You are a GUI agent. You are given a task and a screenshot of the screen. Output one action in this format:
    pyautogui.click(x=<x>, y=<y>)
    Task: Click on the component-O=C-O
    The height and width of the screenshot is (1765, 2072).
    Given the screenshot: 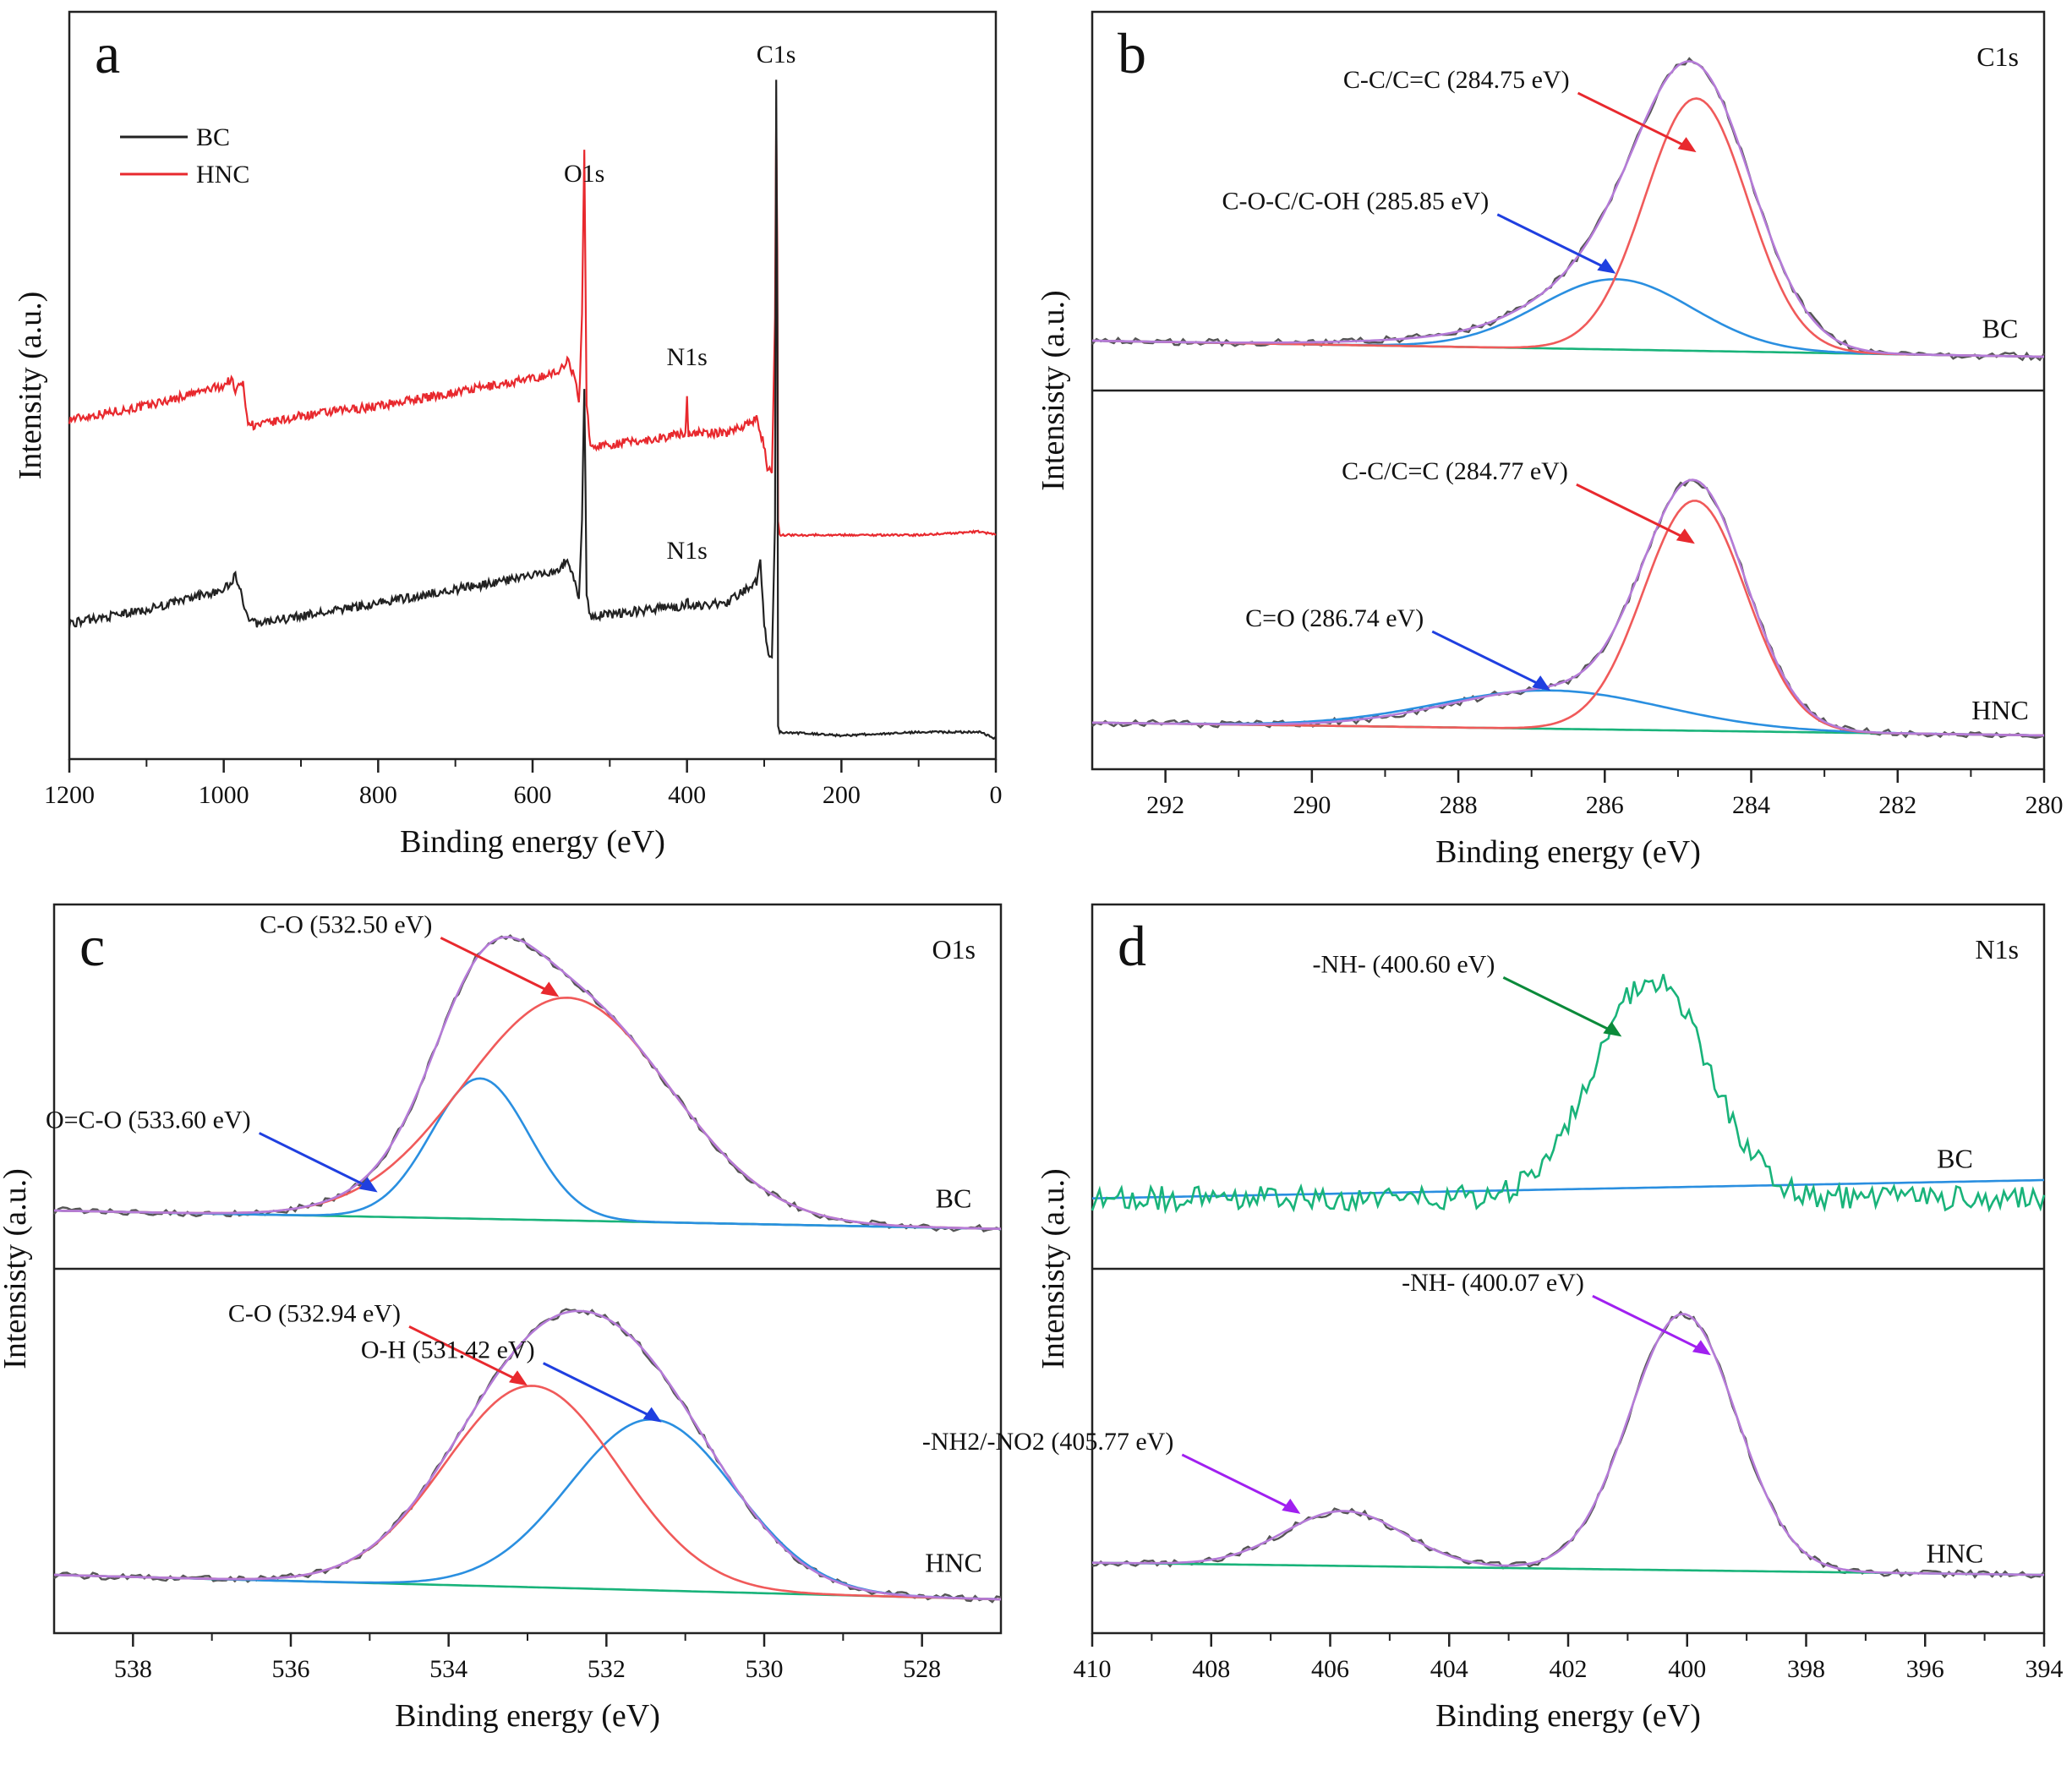 What is the action you would take?
    pyautogui.click(x=528, y=1154)
    